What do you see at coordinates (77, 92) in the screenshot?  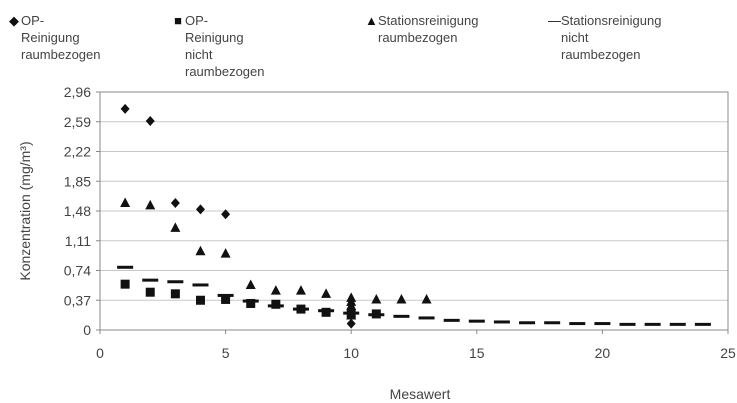 I see `y-tick-label: 2,96` at bounding box center [77, 92].